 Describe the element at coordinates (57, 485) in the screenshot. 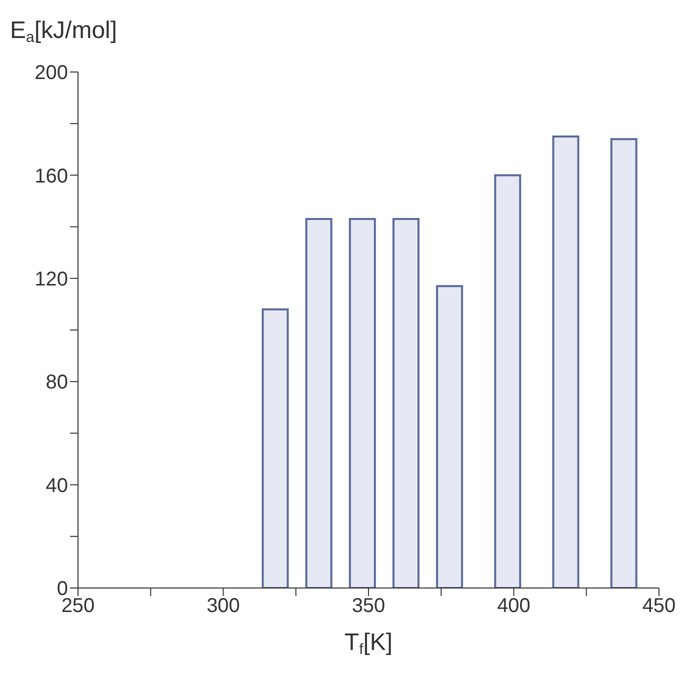

I see `y-tick-label: 40` at that location.